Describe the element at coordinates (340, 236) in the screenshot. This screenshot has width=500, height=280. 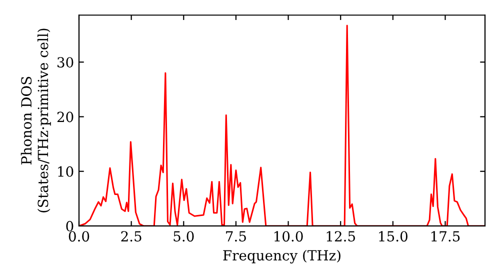
I see `x-tick-label: 12.5` at that location.